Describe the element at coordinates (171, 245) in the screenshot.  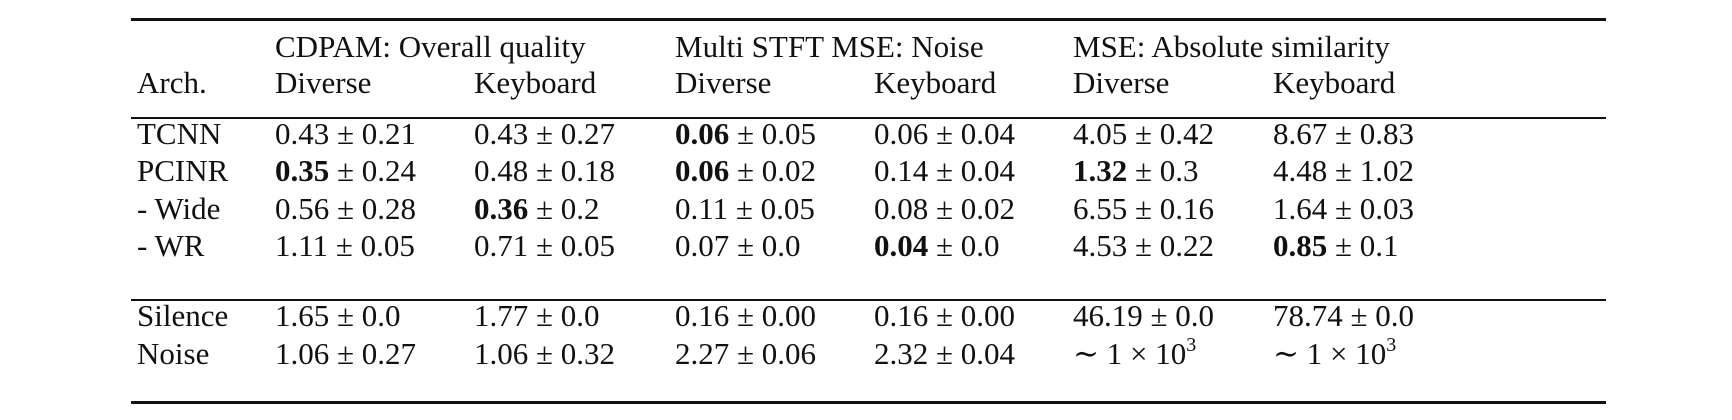
I see `row-arch-label: - WR` at that location.